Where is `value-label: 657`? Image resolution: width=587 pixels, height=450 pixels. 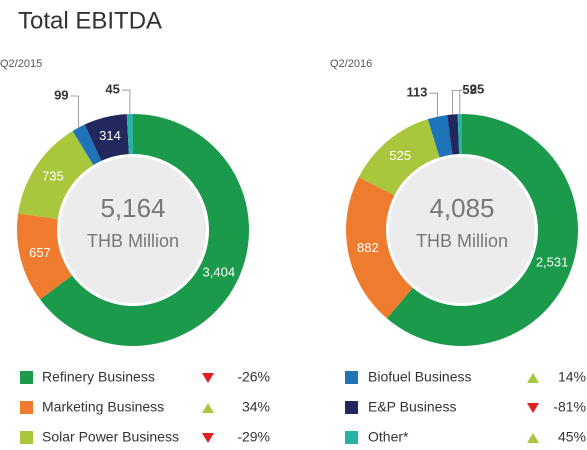 value-label: 657 is located at coordinates (40, 252).